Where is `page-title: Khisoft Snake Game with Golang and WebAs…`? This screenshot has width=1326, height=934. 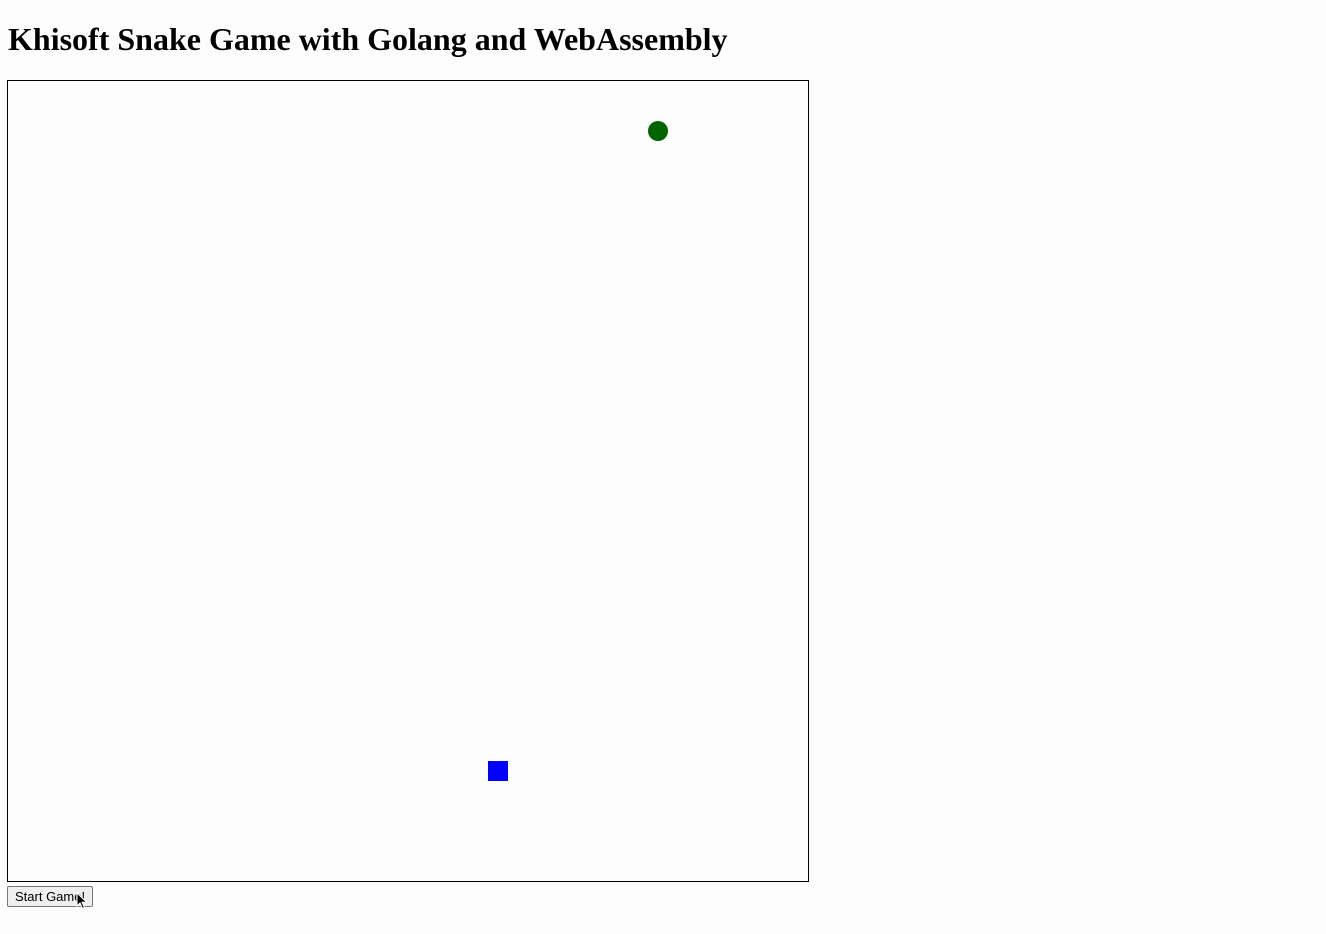 page-title: Khisoft Snake Game with Golang and WebAs… is located at coordinates (368, 39).